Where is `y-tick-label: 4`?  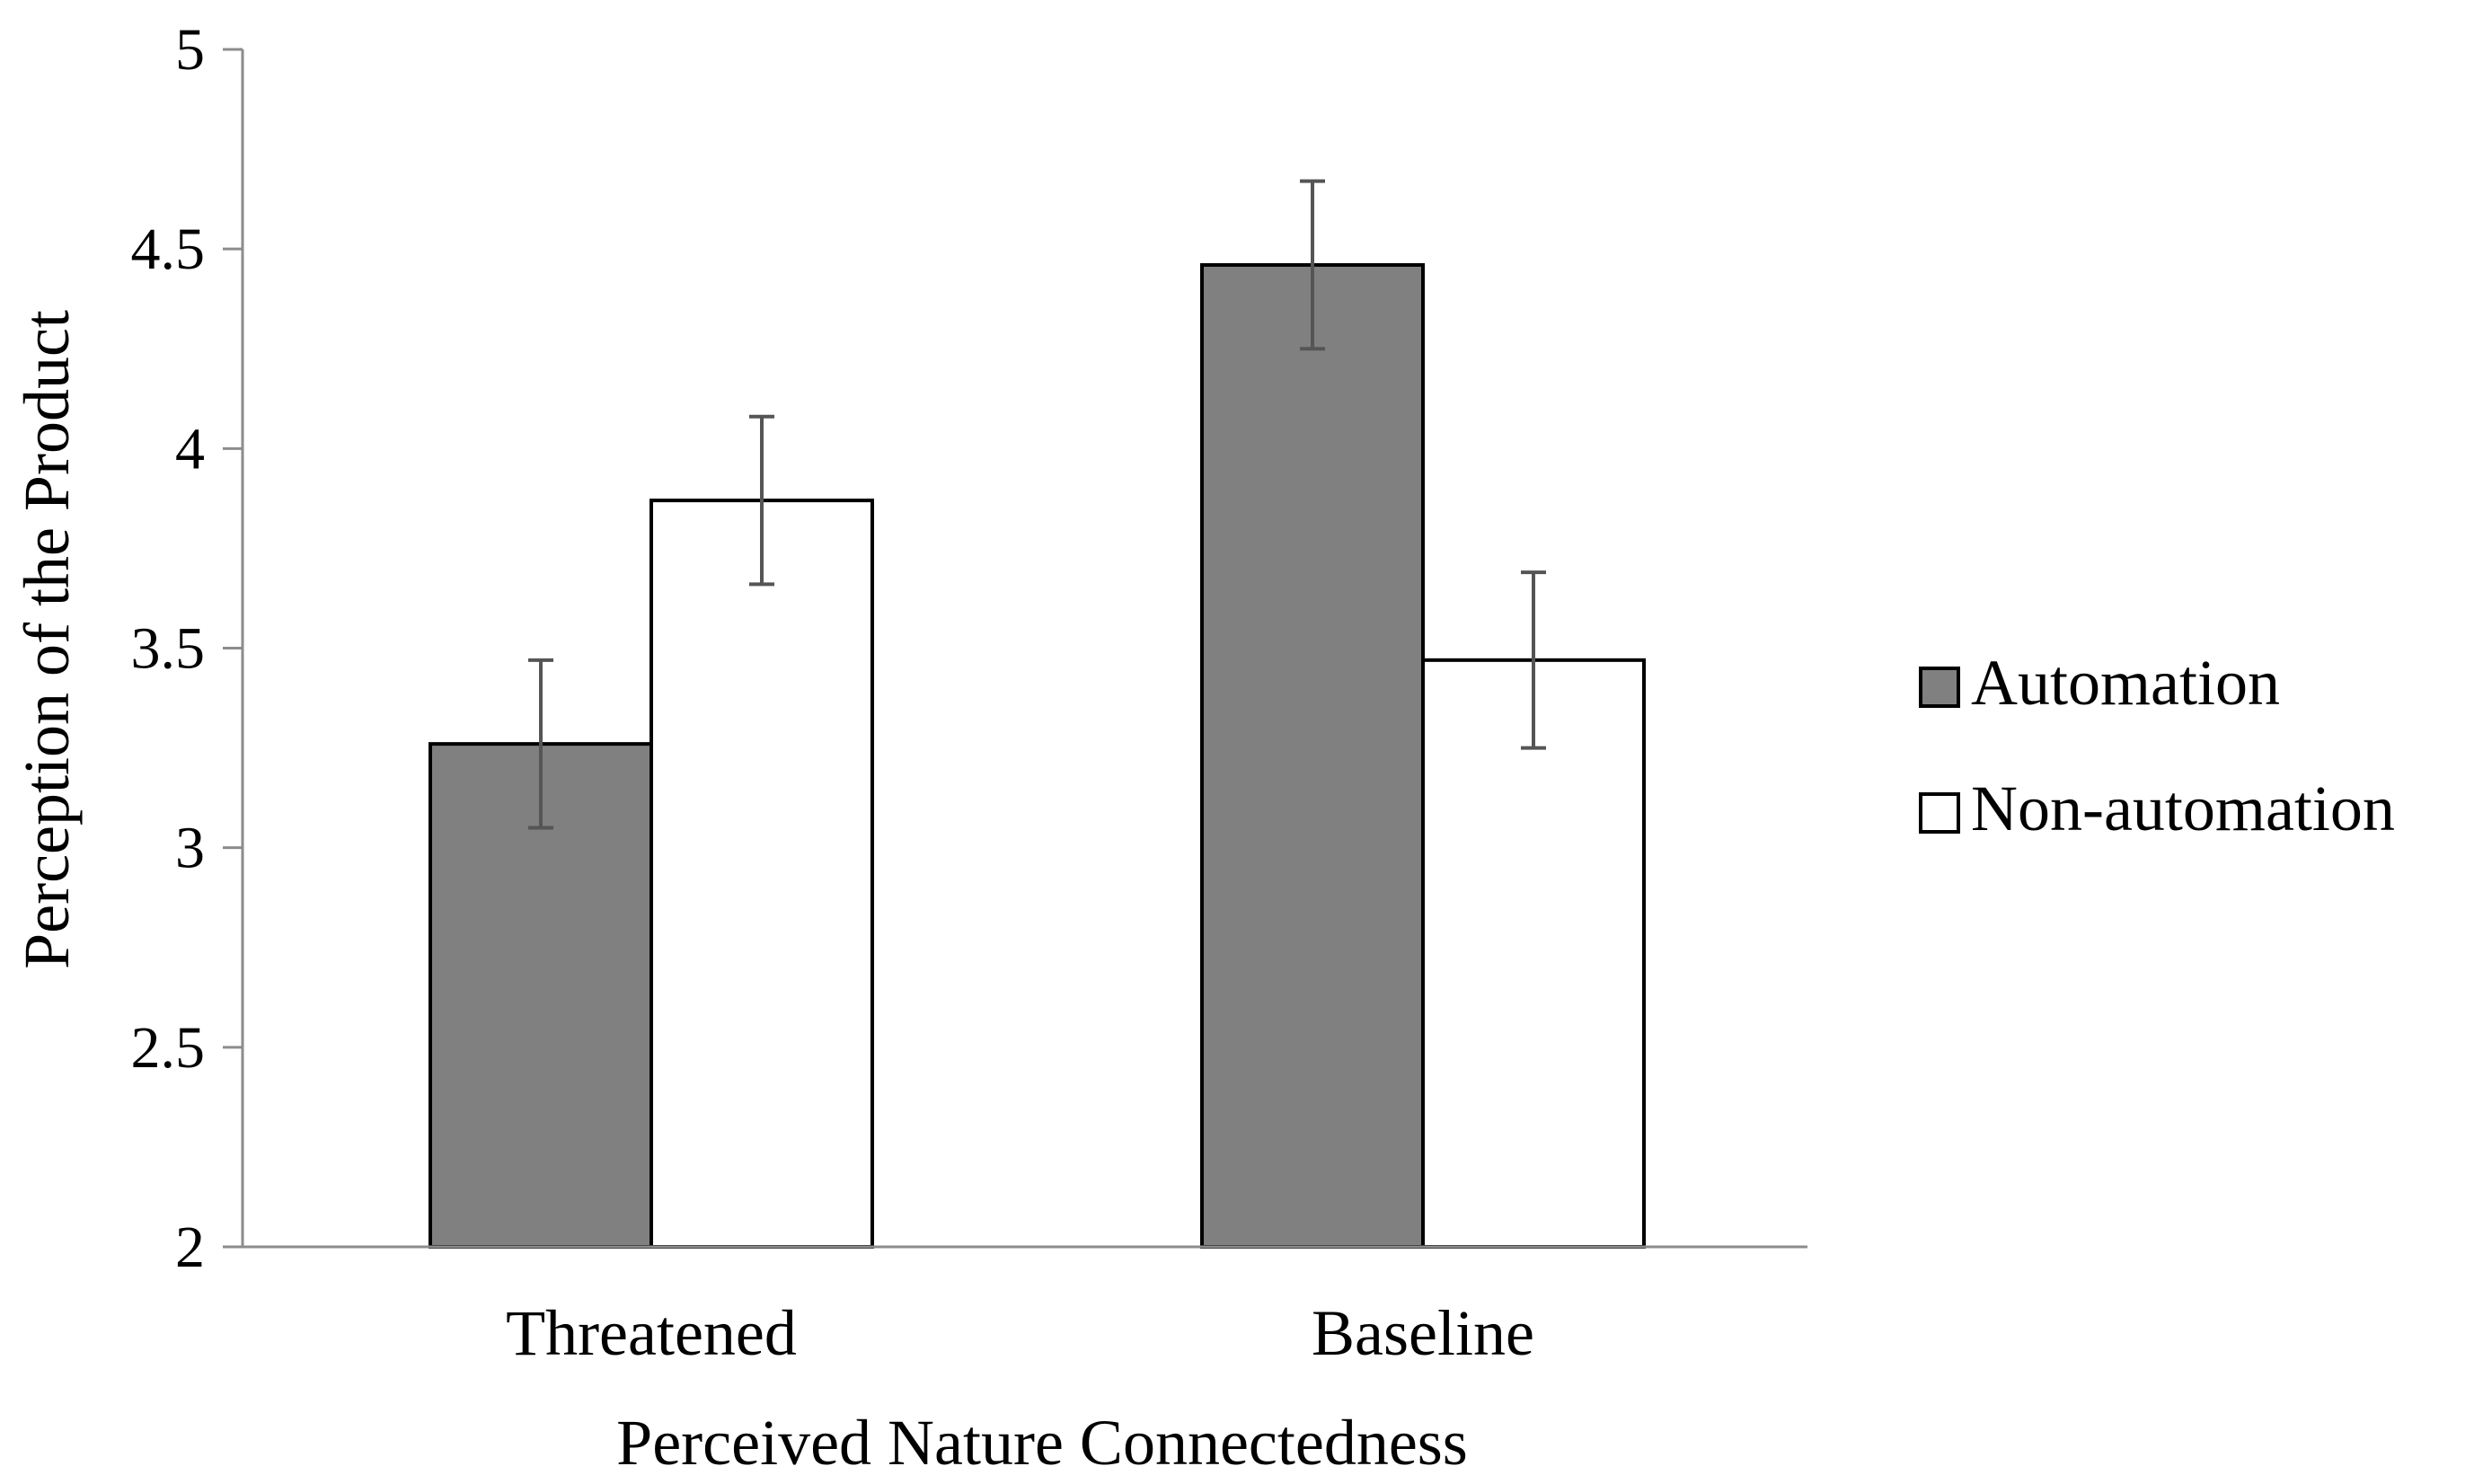
y-tick-label: 4 is located at coordinates (190, 448).